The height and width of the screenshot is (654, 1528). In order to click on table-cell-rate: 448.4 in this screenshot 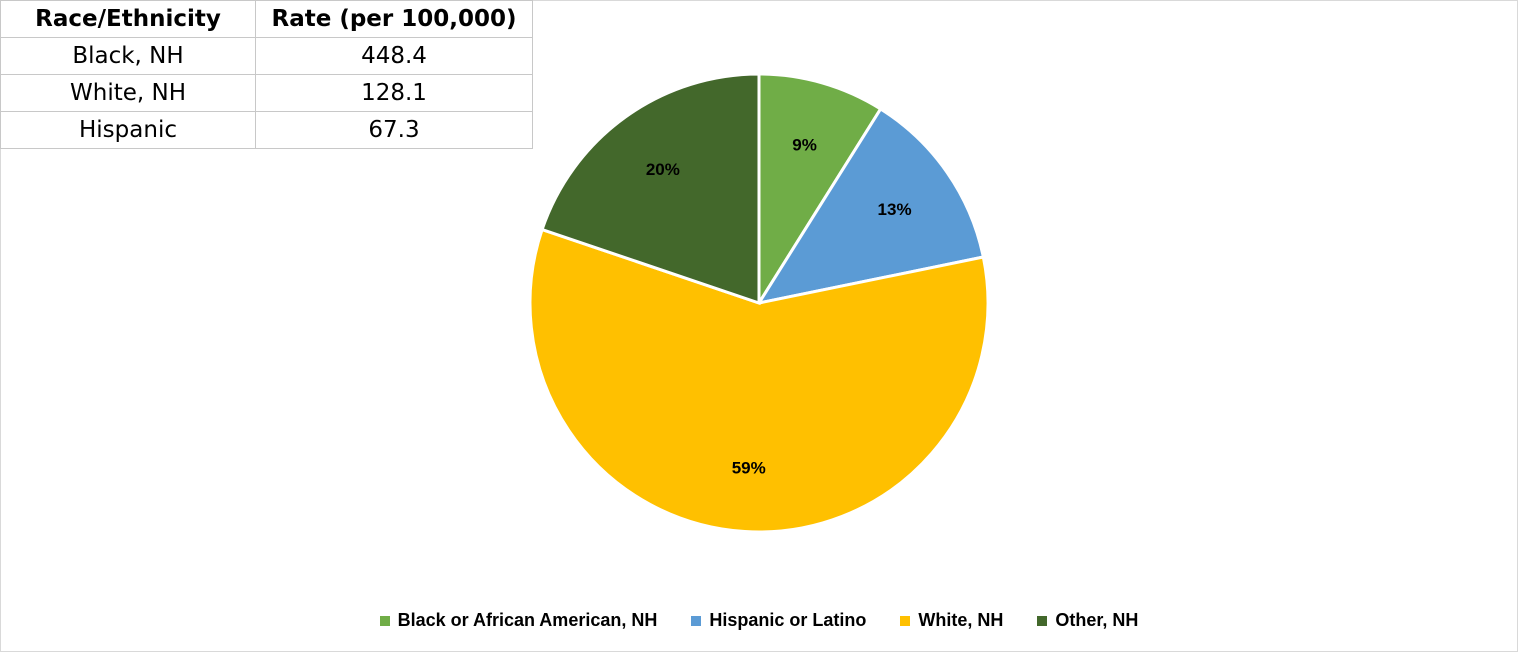, I will do `click(394, 56)`.